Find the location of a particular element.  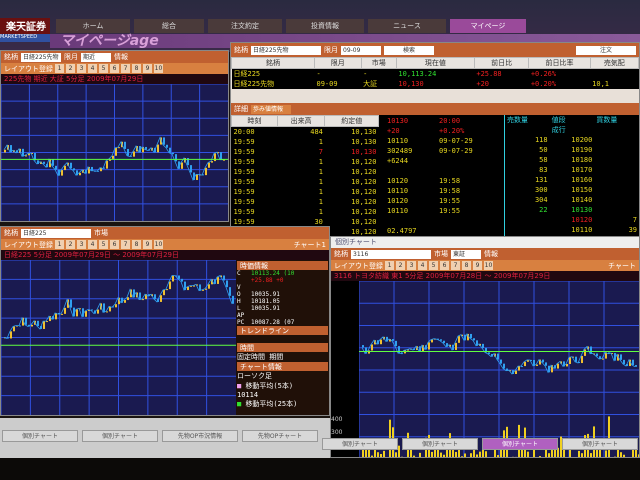

book-row: 118 10200 is located at coordinates (572, 140).